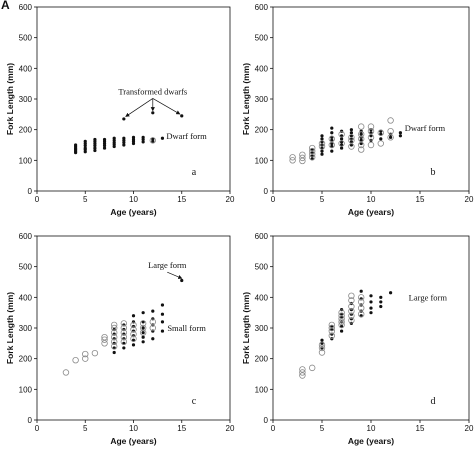 This screenshot has width=474, height=449. What do you see at coordinates (322, 428) in the screenshot?
I see `x-tick-label: 5` at bounding box center [322, 428].